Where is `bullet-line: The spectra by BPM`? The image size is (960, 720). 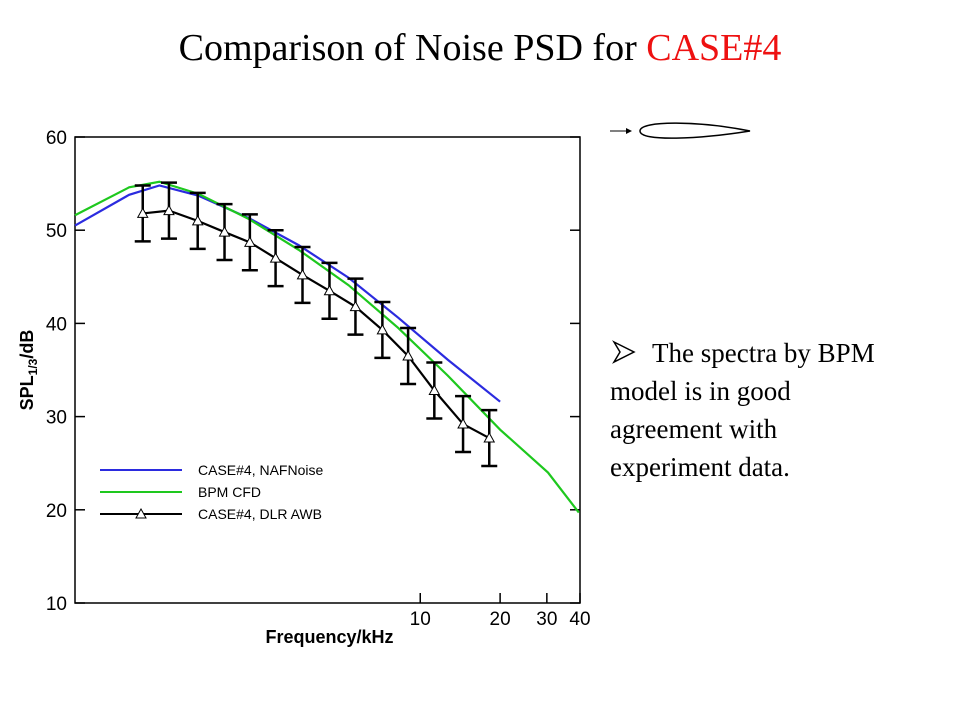 bullet-line: The spectra by BPM is located at coordinates (763, 353).